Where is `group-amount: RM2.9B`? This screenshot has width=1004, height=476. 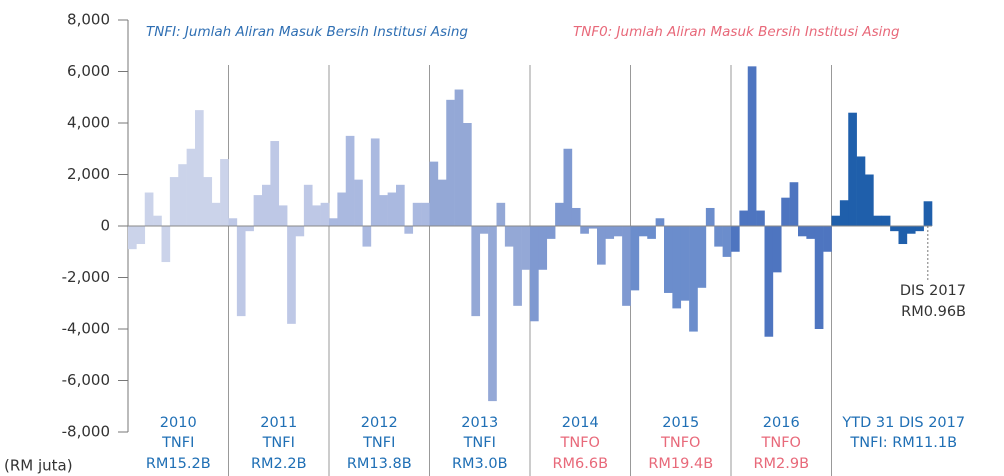
group-amount: RM2.9B is located at coordinates (781, 464).